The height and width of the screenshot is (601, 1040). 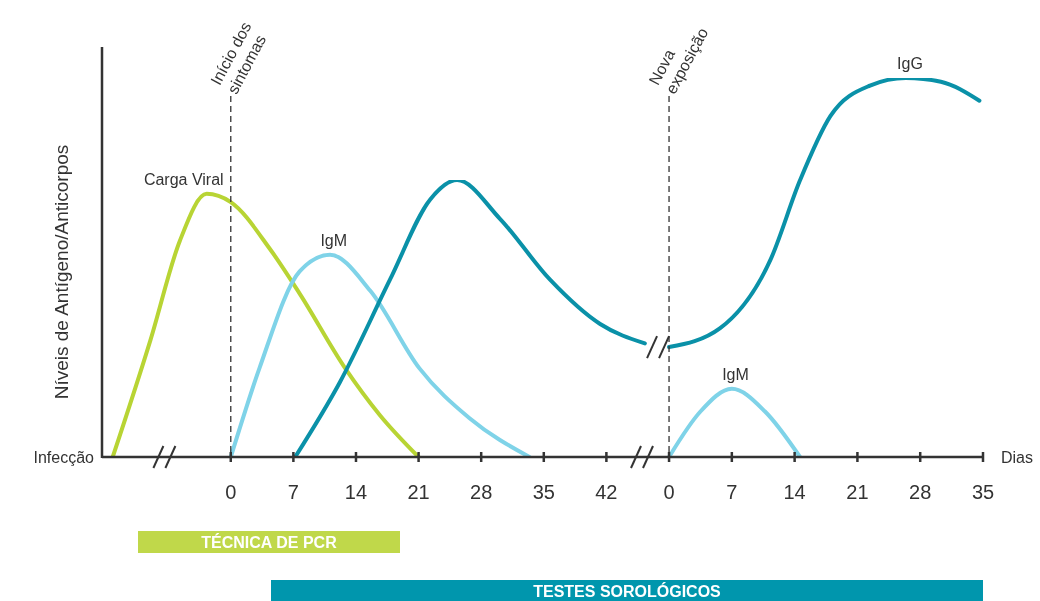 What do you see at coordinates (183, 179) in the screenshot?
I see `series-label: Carga Viral` at bounding box center [183, 179].